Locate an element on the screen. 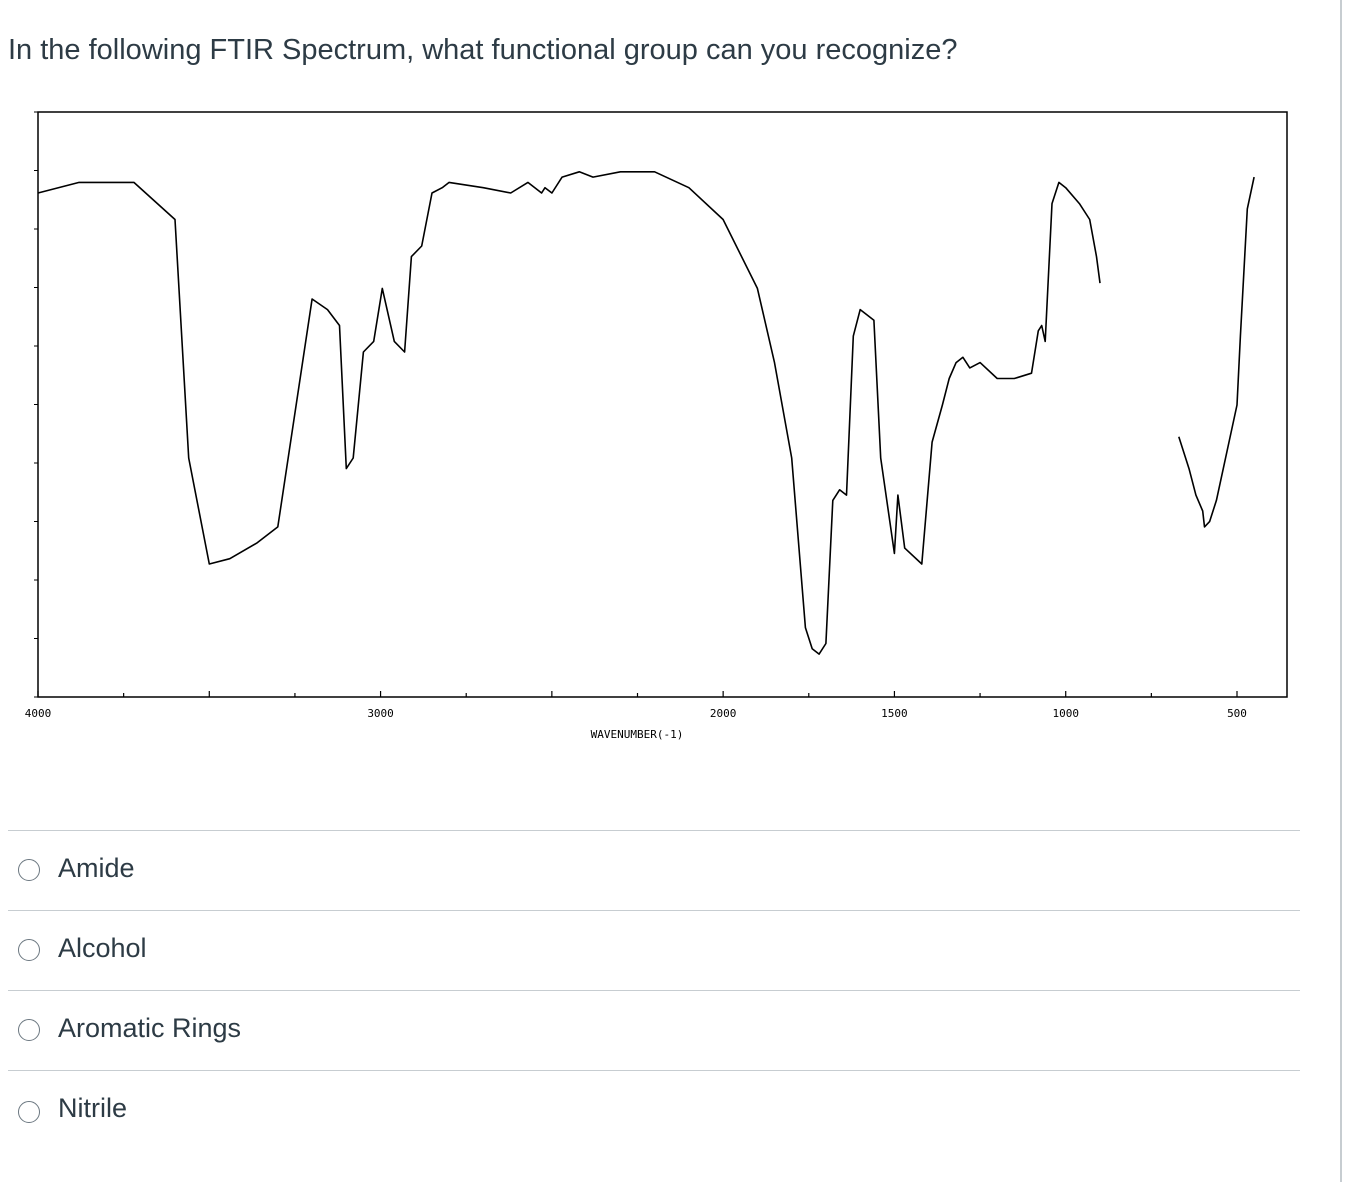 The height and width of the screenshot is (1182, 1356). answer-label: Aromatic Rings is located at coordinates (150, 1028).